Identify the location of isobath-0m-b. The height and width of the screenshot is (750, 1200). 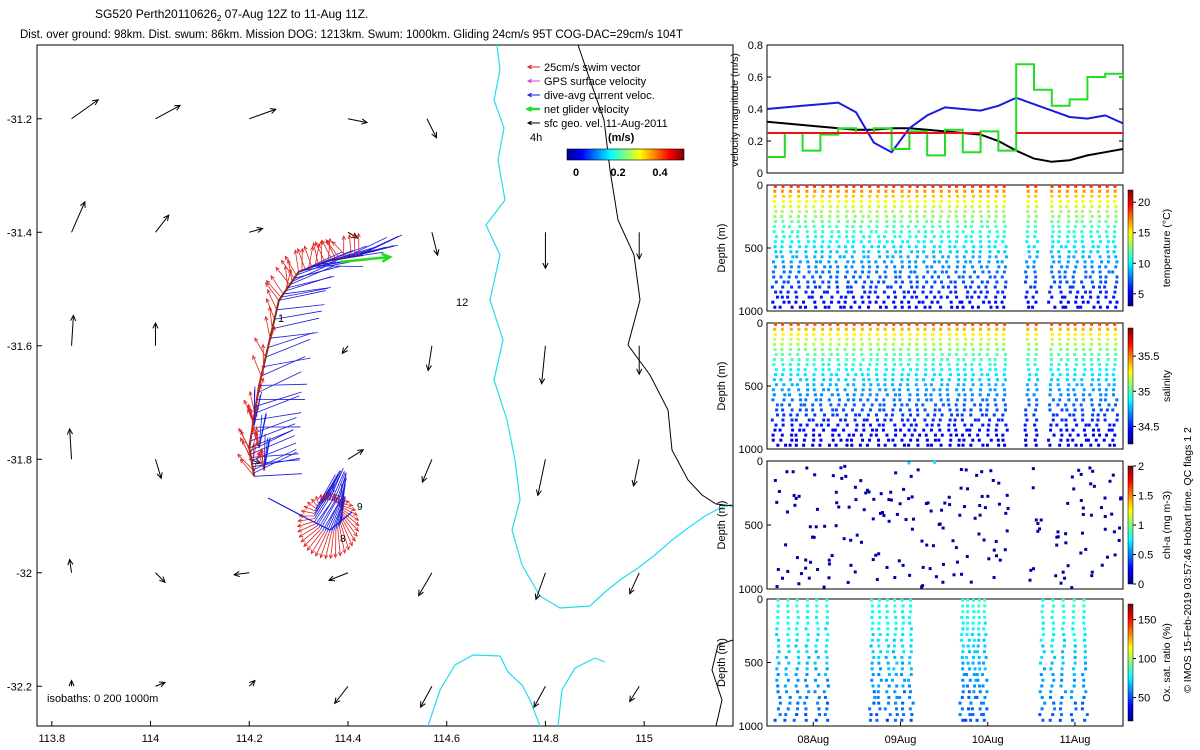
(581, 691).